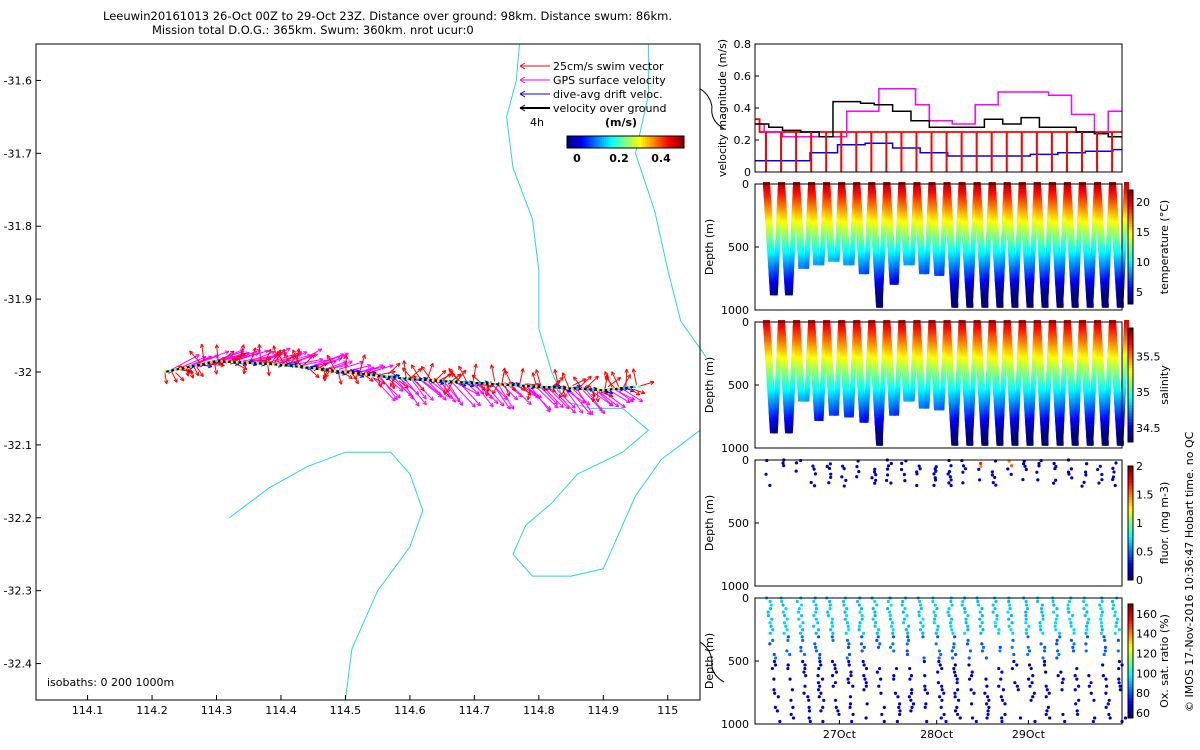 The image size is (1200, 750). Describe the element at coordinates (661, 158) in the screenshot. I see `colorbar-tick-label: 0.4` at that location.